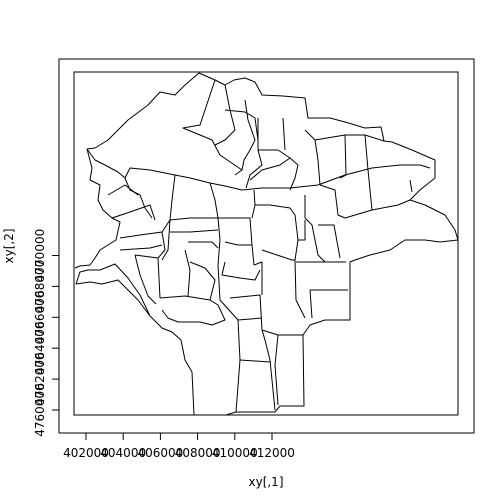 The image size is (504, 504). Describe the element at coordinates (272, 453) in the screenshot. I see `x-tick-label: 412000` at that location.